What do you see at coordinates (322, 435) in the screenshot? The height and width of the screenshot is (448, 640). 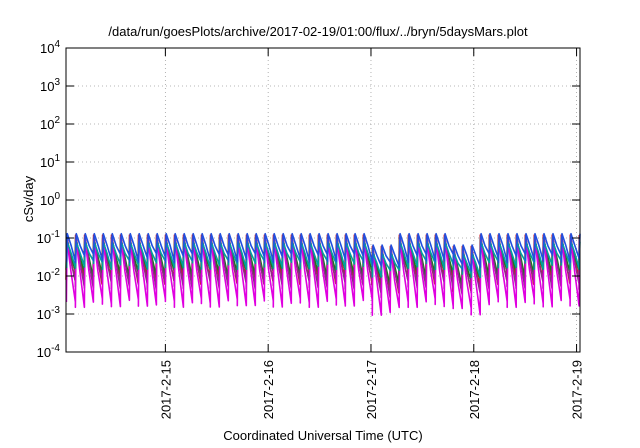 I see `x-axis-label: Coordinated Universal Time (UTC)` at bounding box center [322, 435].